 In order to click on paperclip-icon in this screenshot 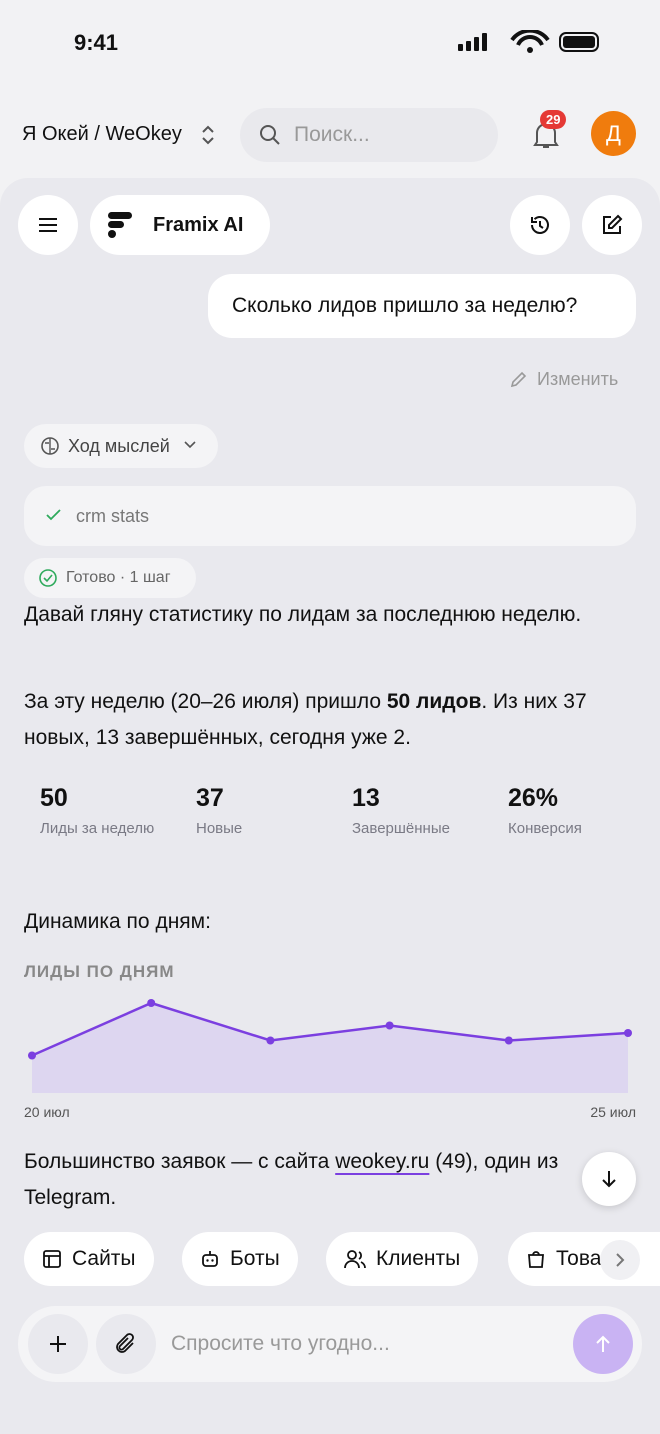, I will do `click(125, 1343)`.